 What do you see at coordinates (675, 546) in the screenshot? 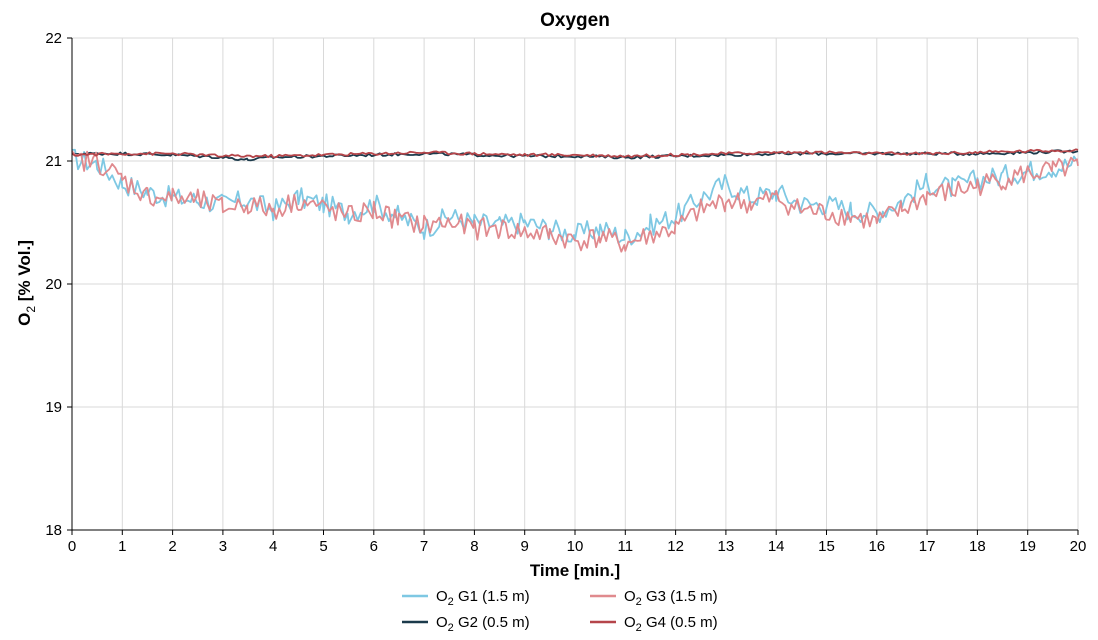
I see `x-tick-label-12: 12` at bounding box center [675, 546].